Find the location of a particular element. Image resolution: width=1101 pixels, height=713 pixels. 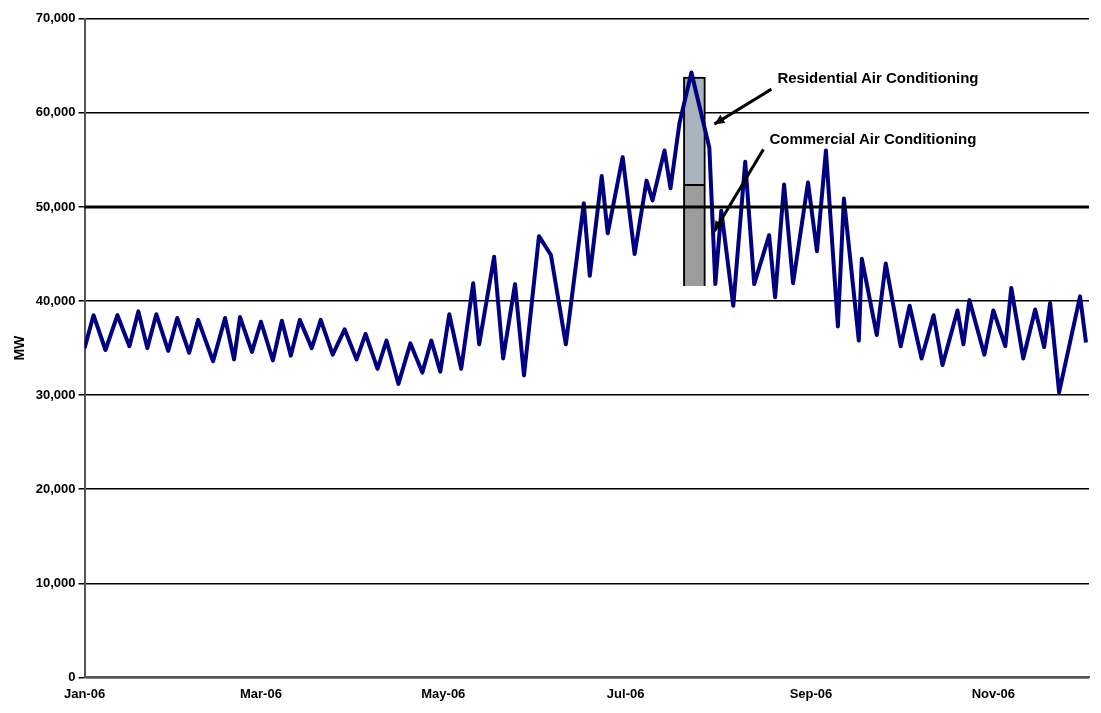

x-tick-label: Jul-06 is located at coordinates (625, 693).